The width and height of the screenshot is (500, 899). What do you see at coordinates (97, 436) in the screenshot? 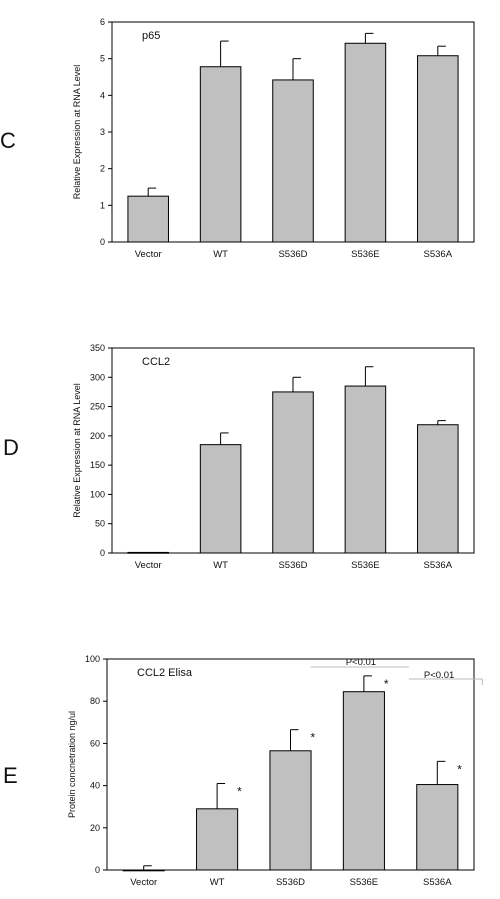
I see `y-tick-label: 200` at bounding box center [97, 436].